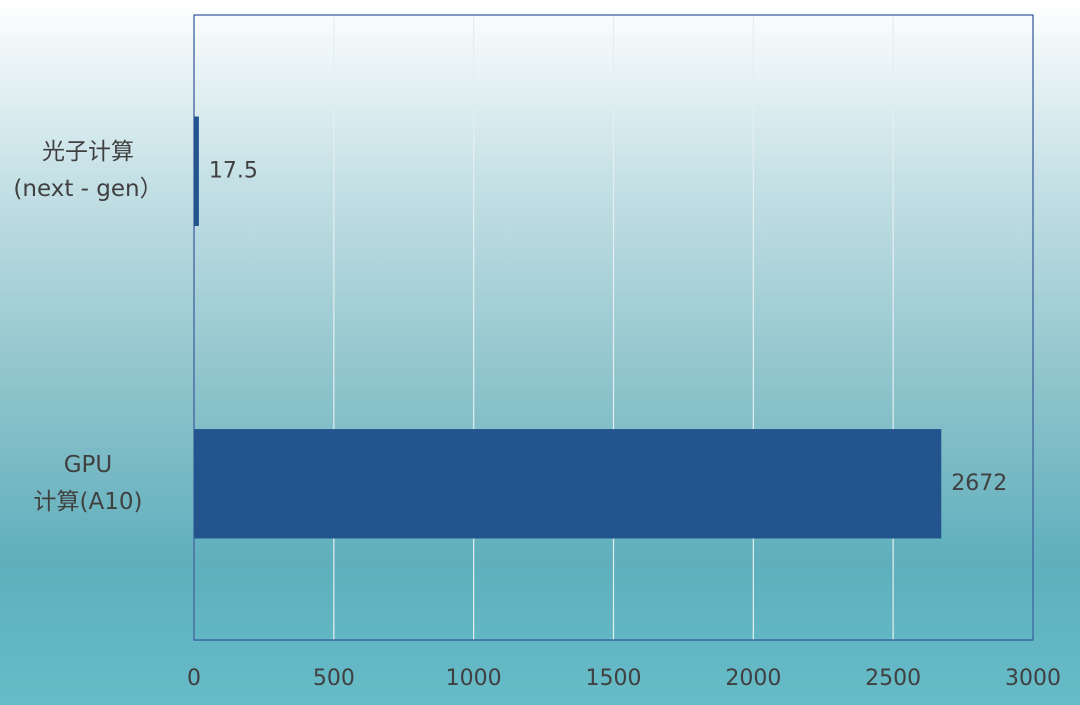 The width and height of the screenshot is (1080, 705). What do you see at coordinates (88, 171) in the screenshot?
I see `y-tick-label: 光子计算 (next - gen）` at bounding box center [88, 171].